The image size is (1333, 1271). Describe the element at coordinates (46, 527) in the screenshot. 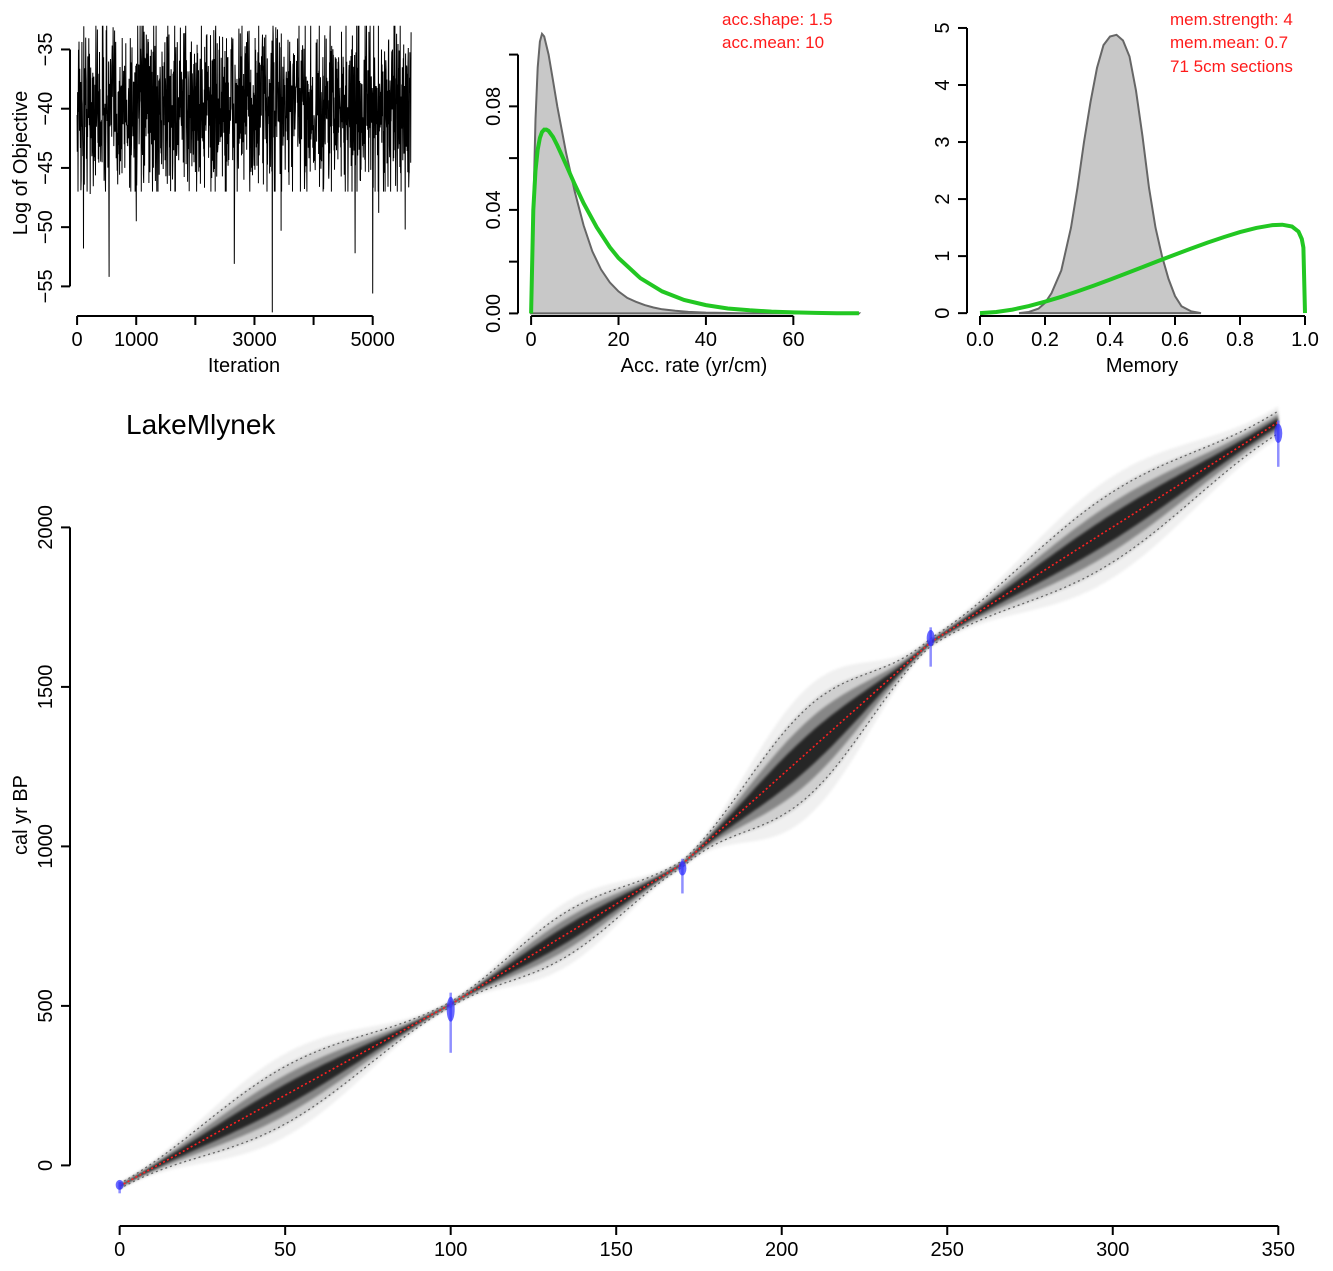

I see `y-tick-label: 2000` at that location.